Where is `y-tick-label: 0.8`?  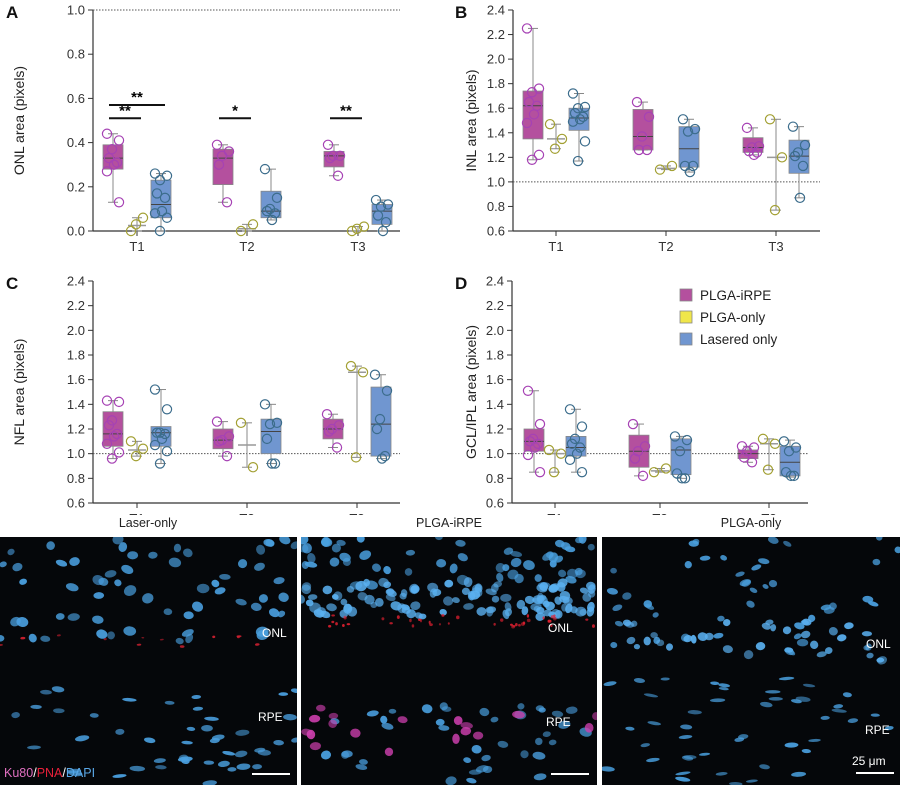 y-tick-label: 0.8 is located at coordinates (76, 54).